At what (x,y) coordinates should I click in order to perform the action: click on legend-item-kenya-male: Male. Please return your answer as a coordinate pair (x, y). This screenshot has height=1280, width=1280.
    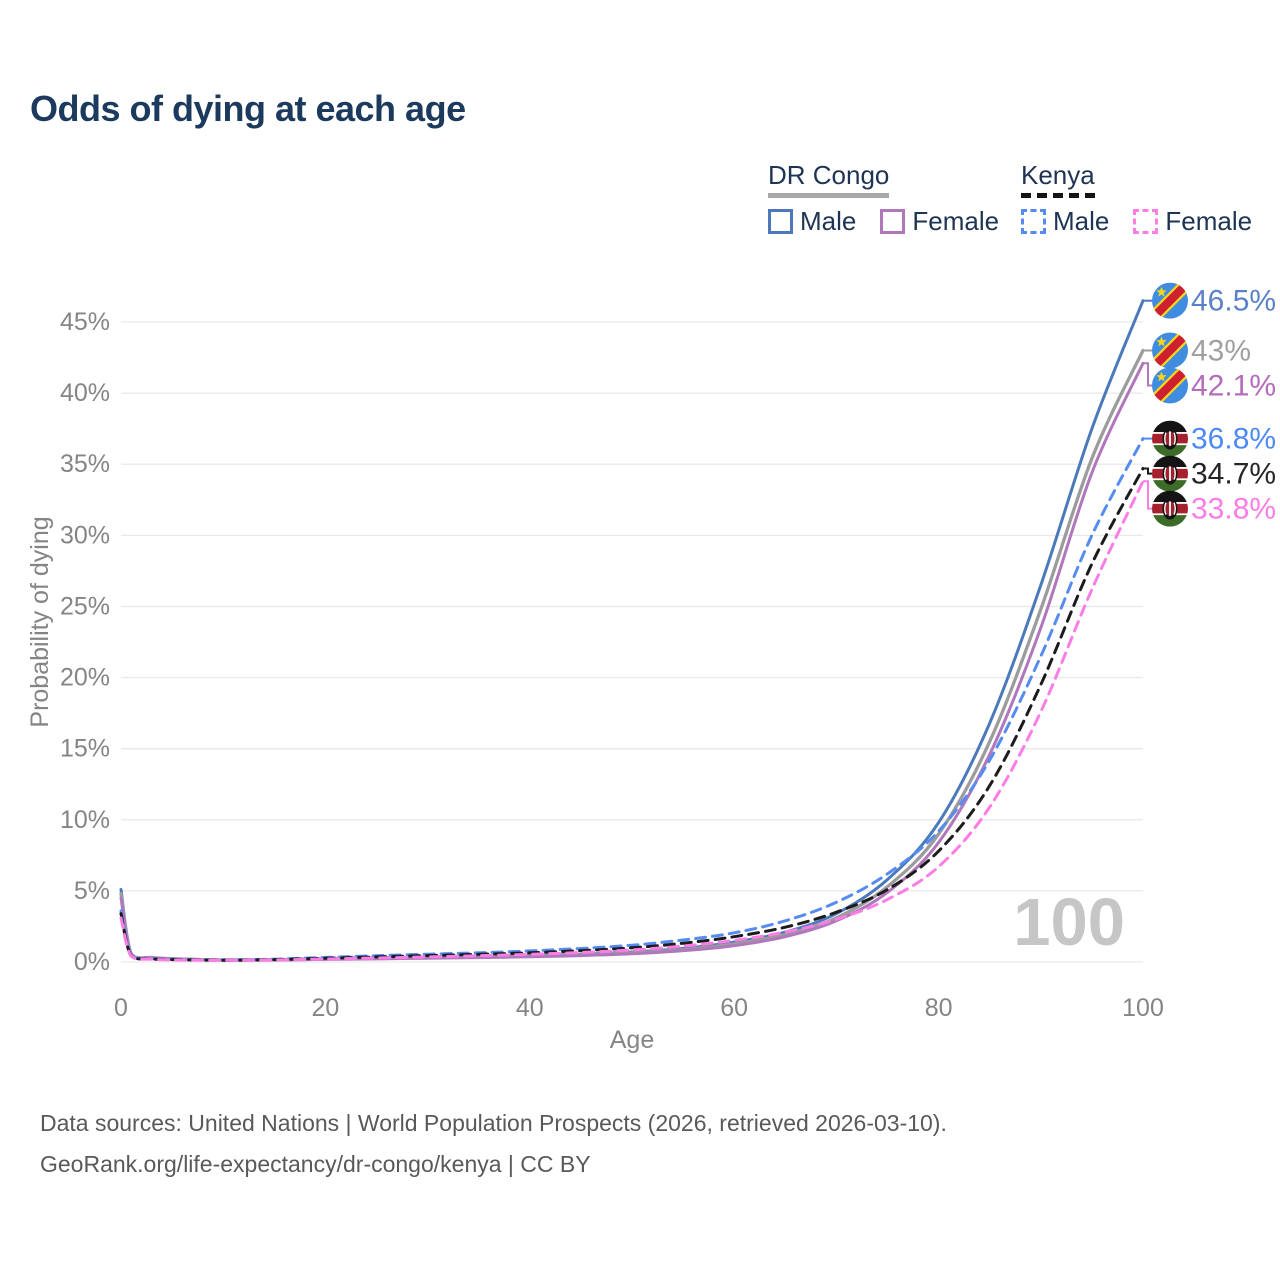
    Looking at the image, I should click on (1065, 221).